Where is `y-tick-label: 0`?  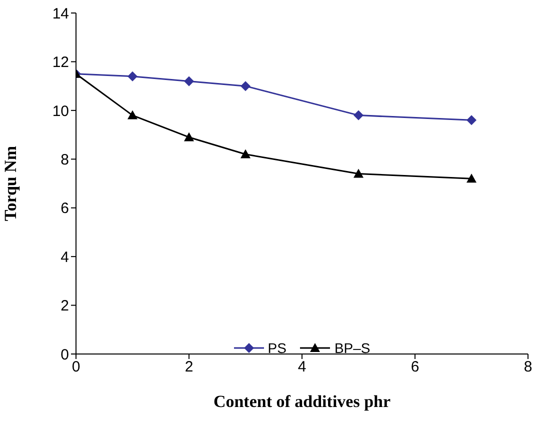 y-tick-label: 0 is located at coordinates (64, 355).